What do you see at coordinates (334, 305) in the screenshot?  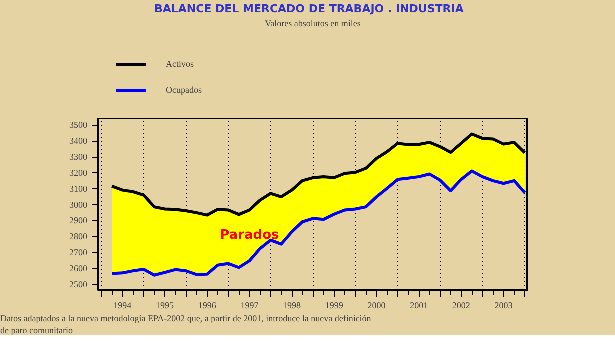 I see `x-tick-label: 1999` at bounding box center [334, 305].